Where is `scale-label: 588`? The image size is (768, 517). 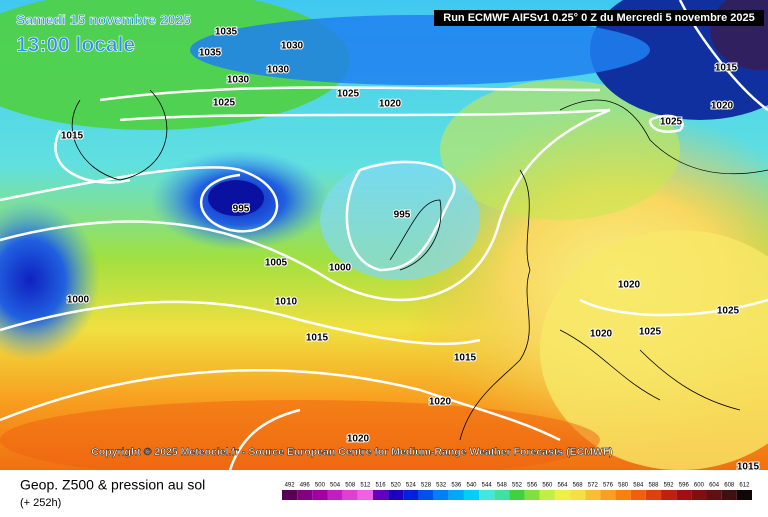
scale-label: 588 is located at coordinates (653, 486).